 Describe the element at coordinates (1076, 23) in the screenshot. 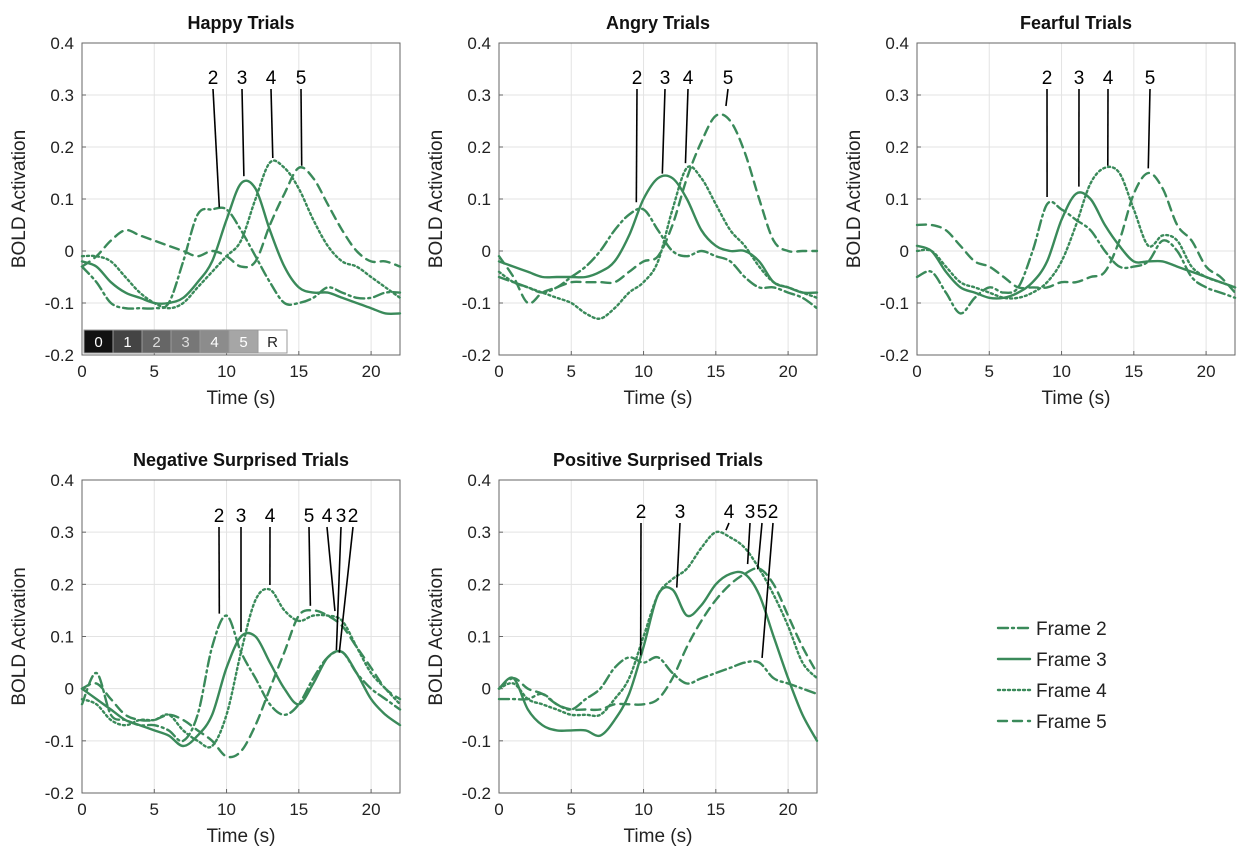

I see `chart-title: Fearful Trials` at that location.